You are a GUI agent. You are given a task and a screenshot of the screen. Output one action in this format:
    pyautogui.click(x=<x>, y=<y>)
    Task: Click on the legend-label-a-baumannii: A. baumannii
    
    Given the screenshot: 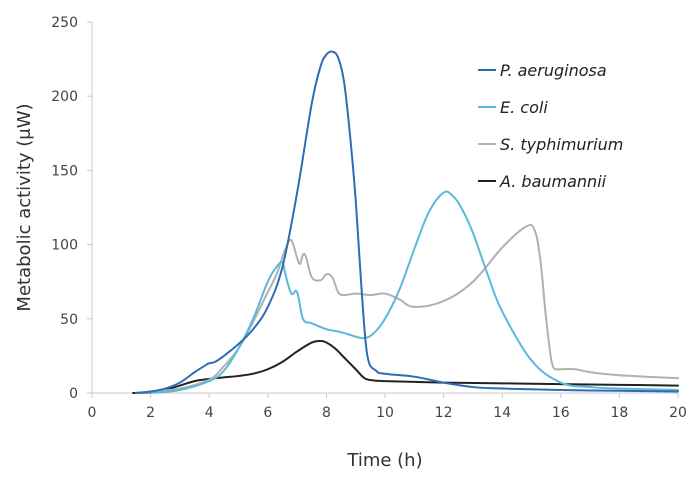 What is the action you would take?
    pyautogui.click(x=553, y=181)
    